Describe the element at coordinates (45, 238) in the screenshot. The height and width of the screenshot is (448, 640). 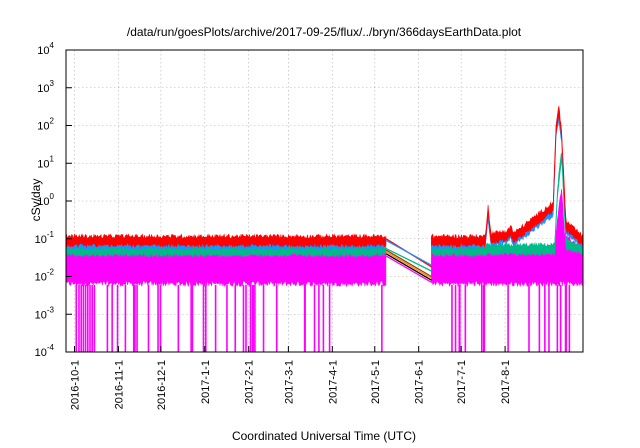
I see `y-tick-label: 10⁻¹` at that location.